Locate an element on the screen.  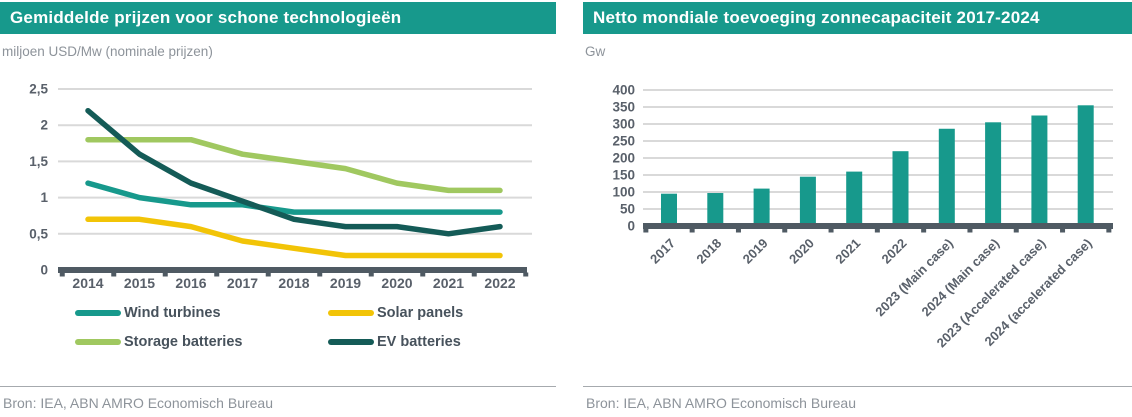
legend-swatch-solar-panels is located at coordinates (351, 313).